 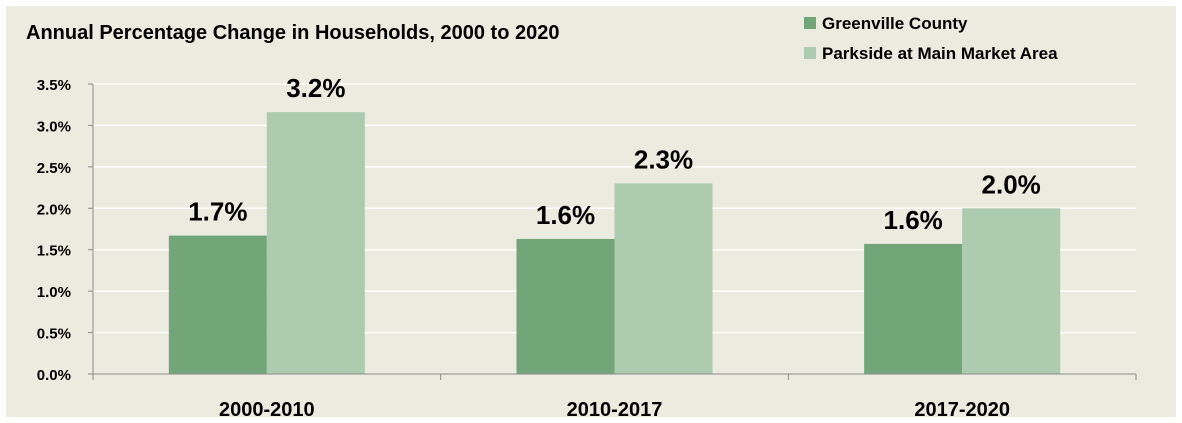 I want to click on y-tick-label: 0.5%, so click(x=54, y=334).